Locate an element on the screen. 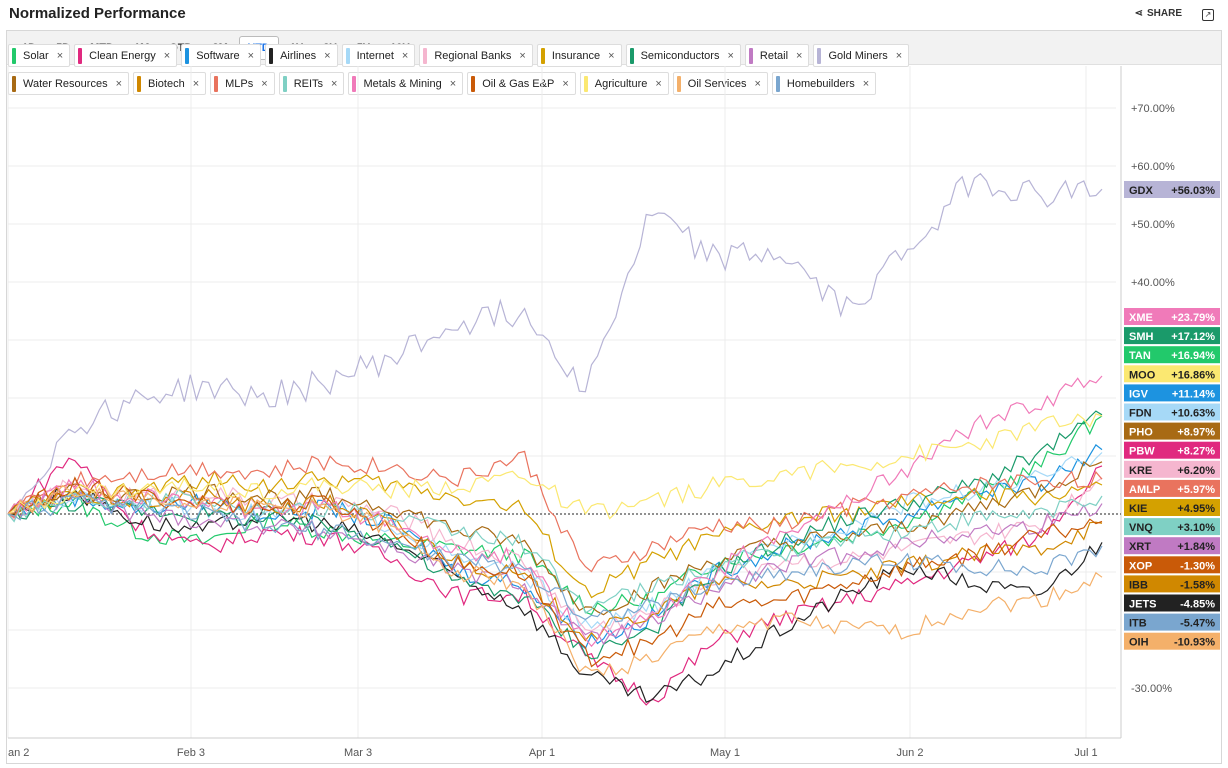  value-label-value: -4.85% is located at coordinates (1197, 605).